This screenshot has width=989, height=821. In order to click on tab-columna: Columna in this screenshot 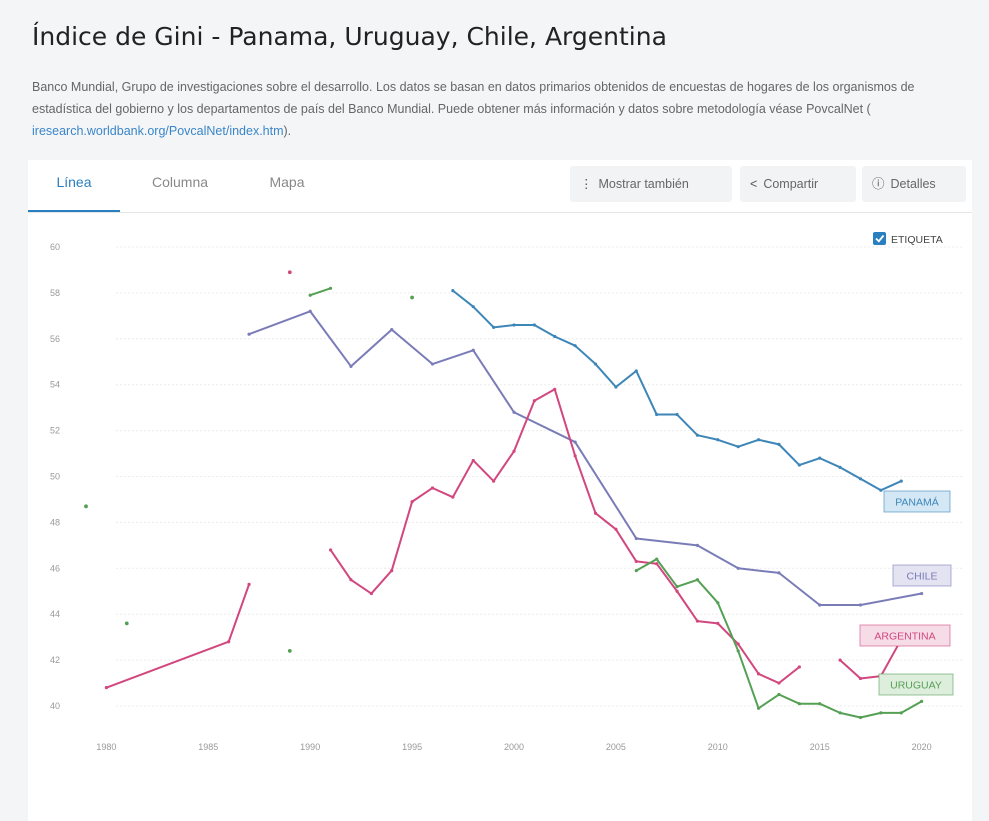, I will do `click(180, 182)`.